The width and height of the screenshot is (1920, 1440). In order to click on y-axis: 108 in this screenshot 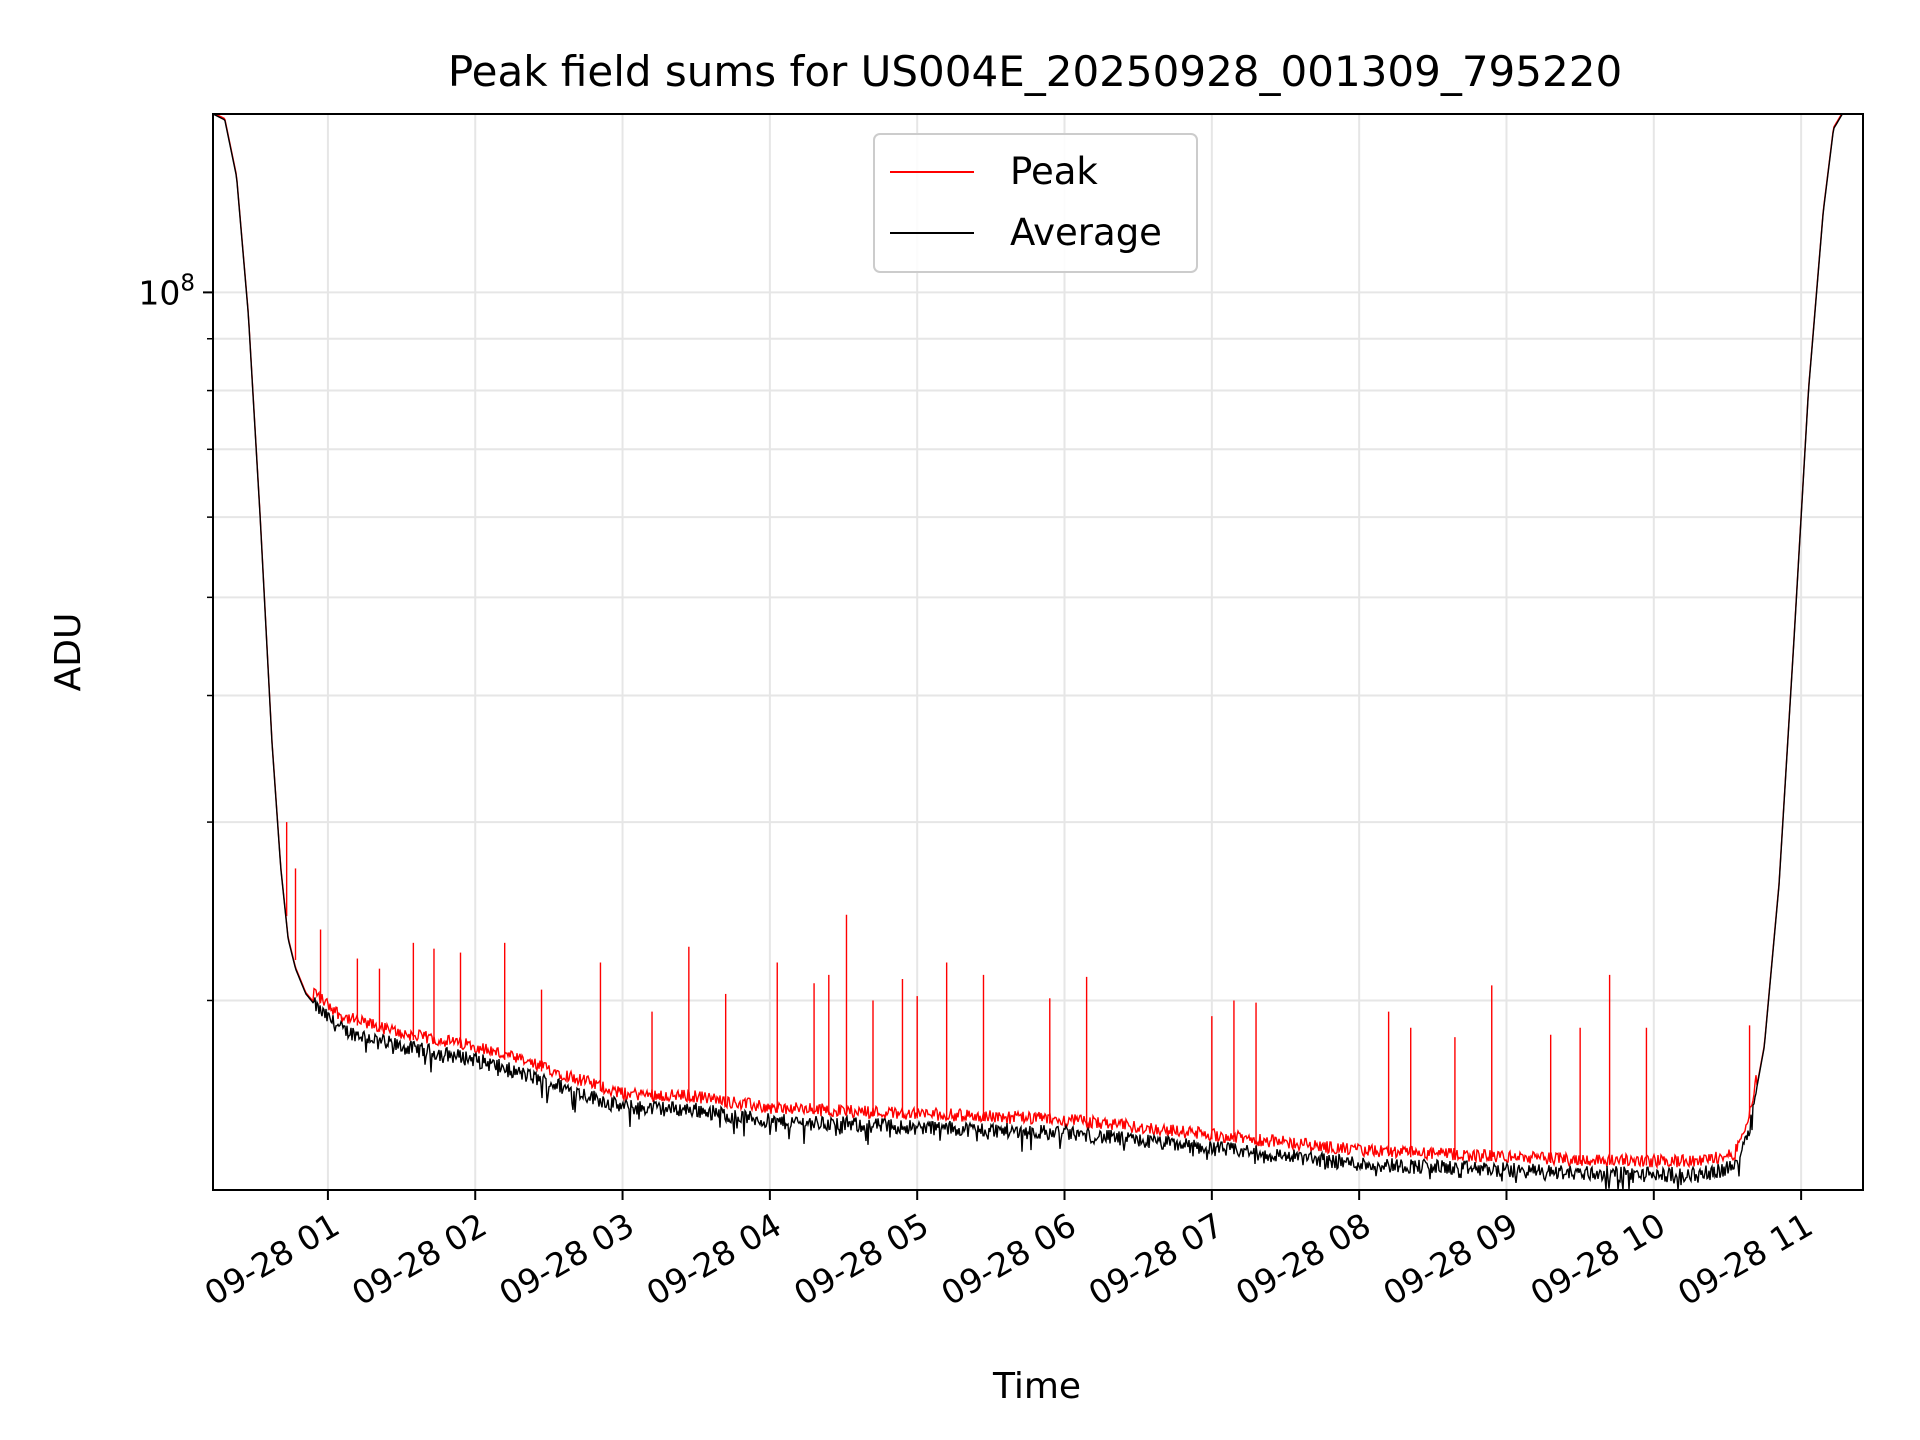, I will do `click(175, 636)`.